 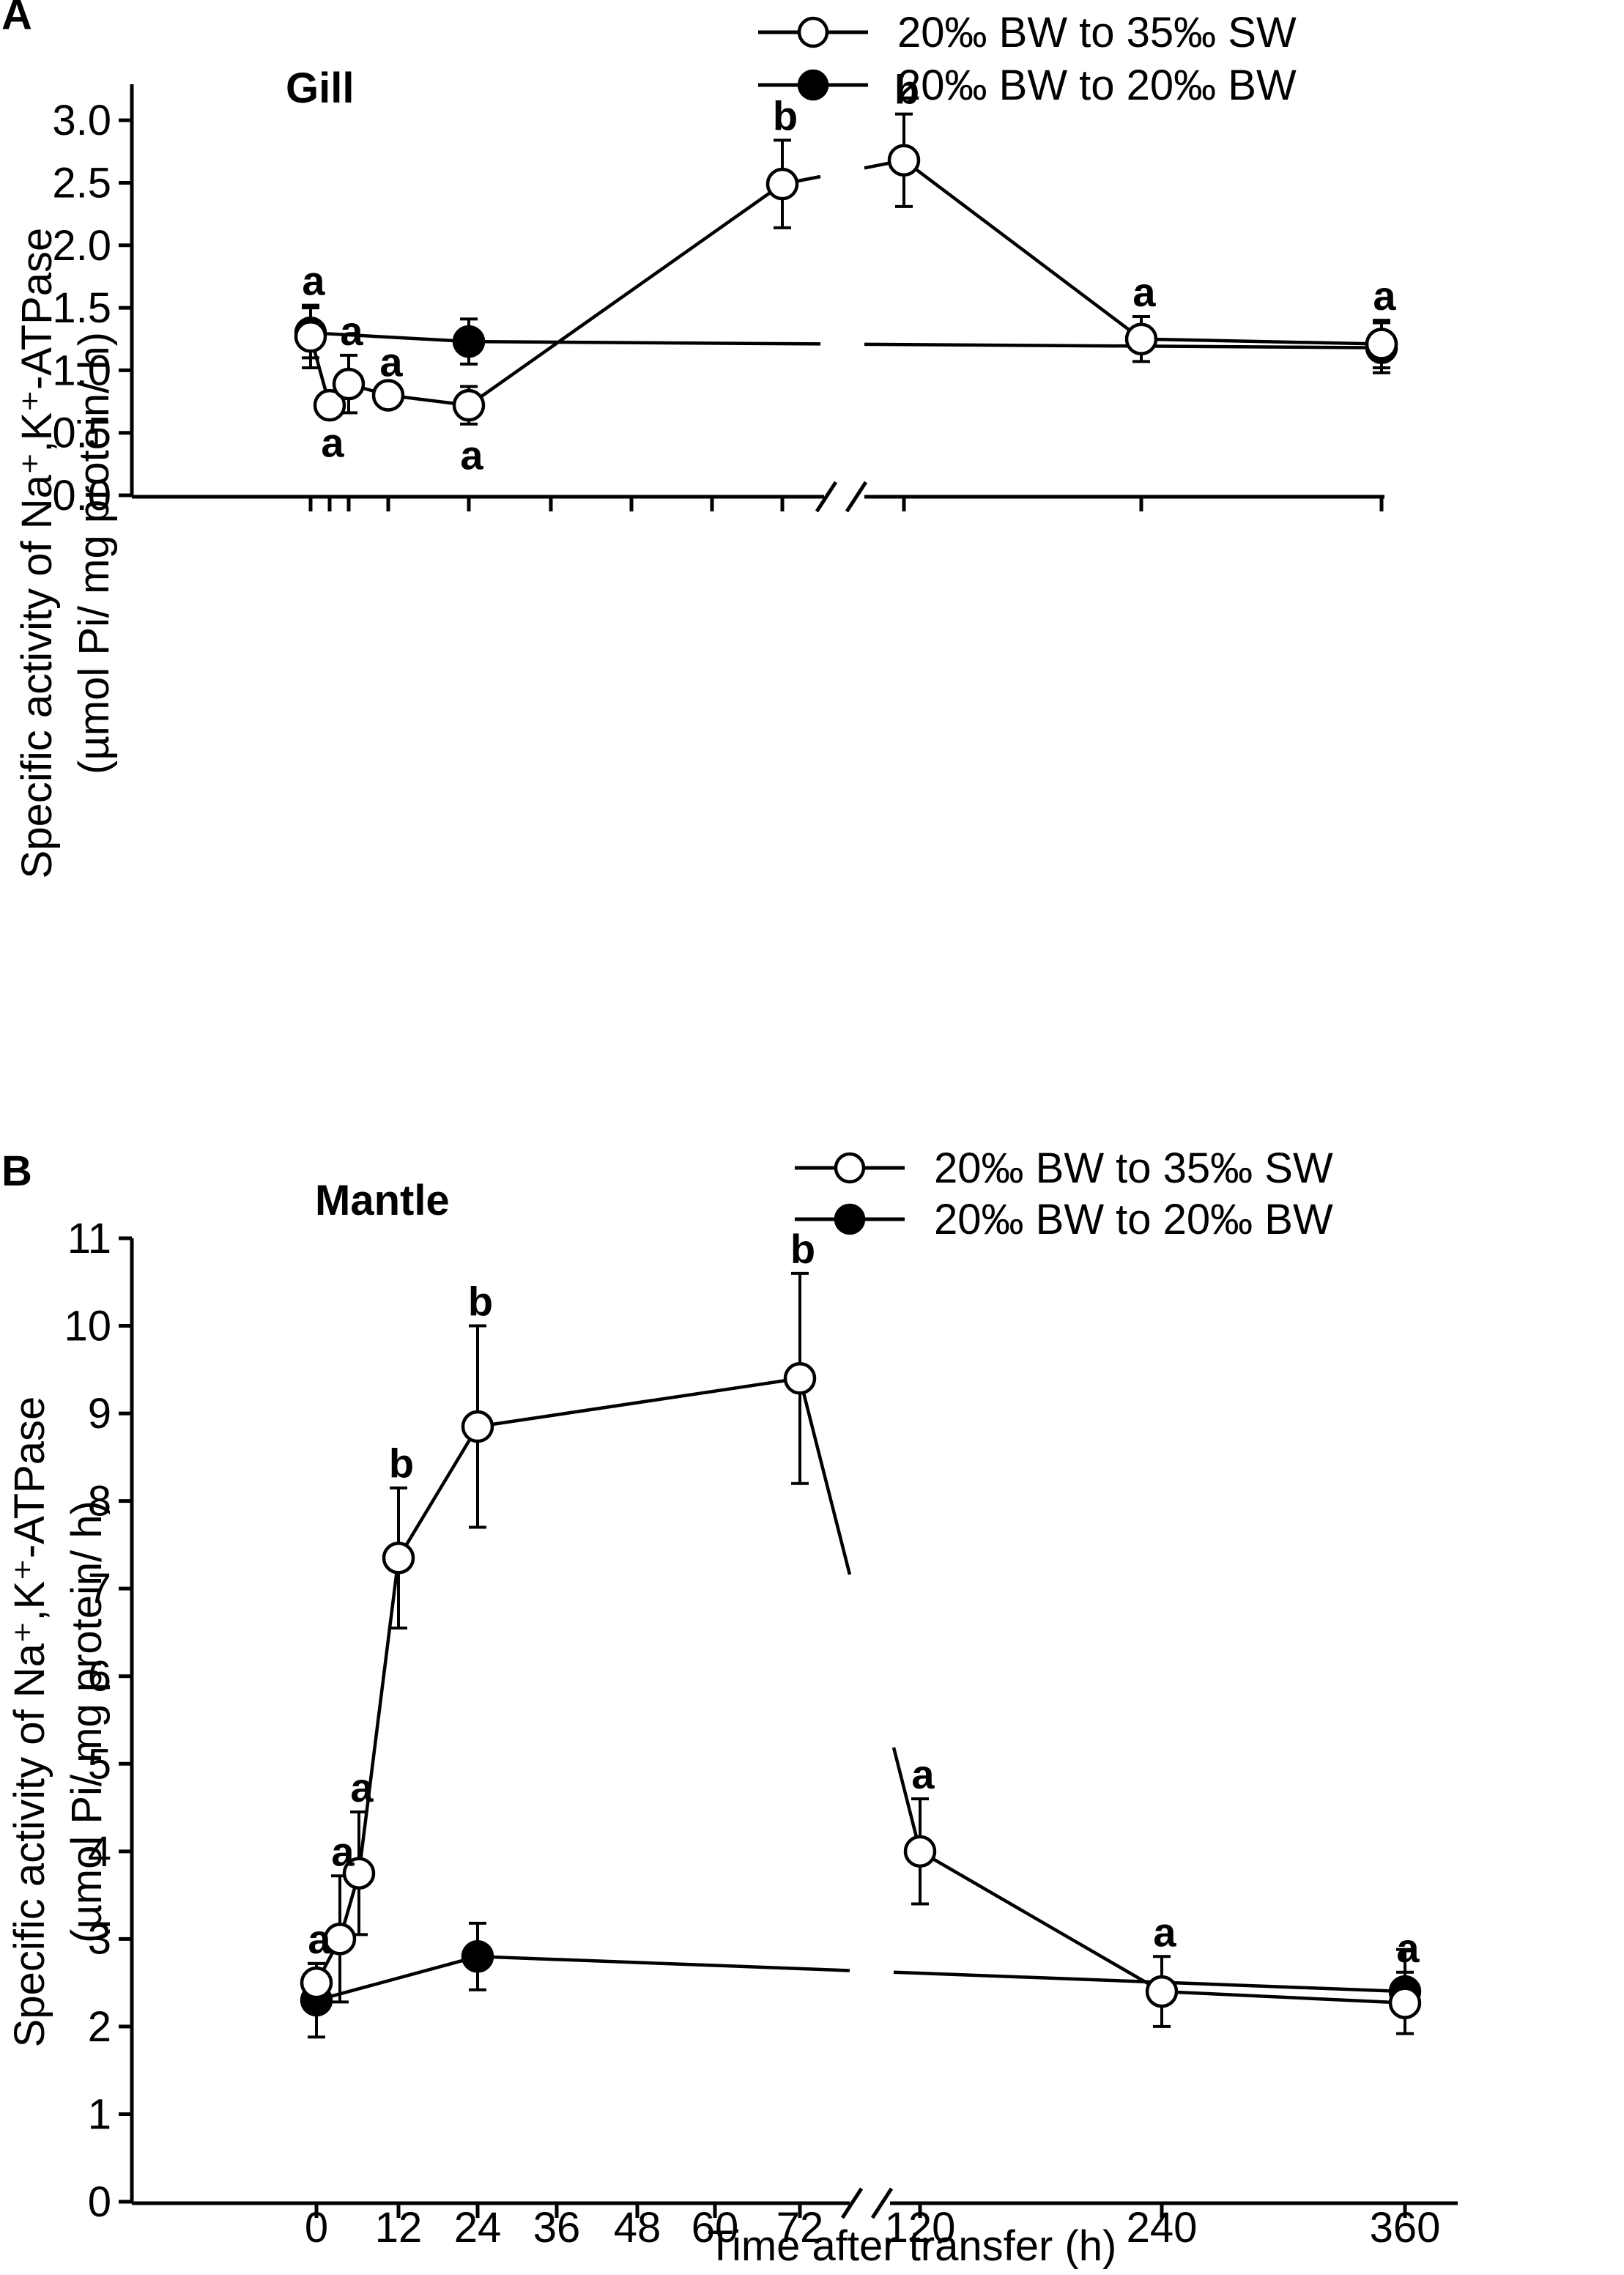 What do you see at coordinates (478, 2228) in the screenshot?
I see `panel-b-x-tick-label: 24` at bounding box center [478, 2228].